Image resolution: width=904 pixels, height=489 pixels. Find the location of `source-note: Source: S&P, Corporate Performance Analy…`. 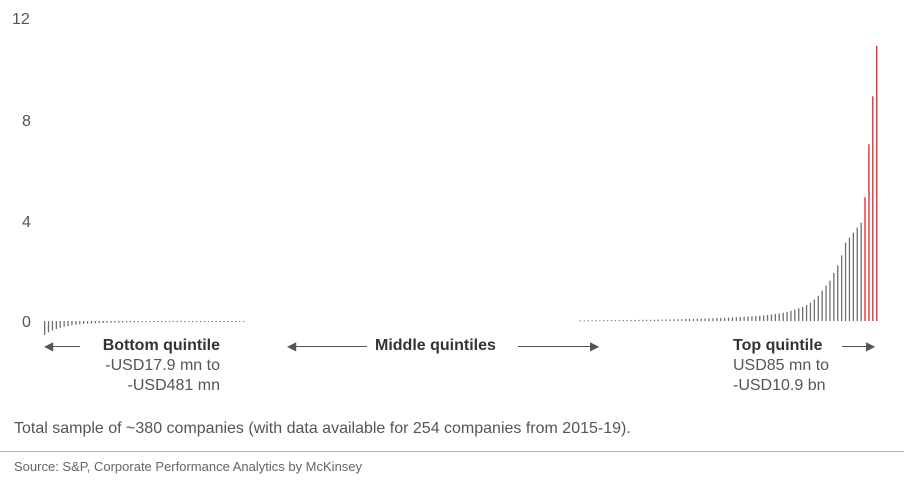

source-note: Source: S&P, Corporate Performance Analy… is located at coordinates (188, 466).